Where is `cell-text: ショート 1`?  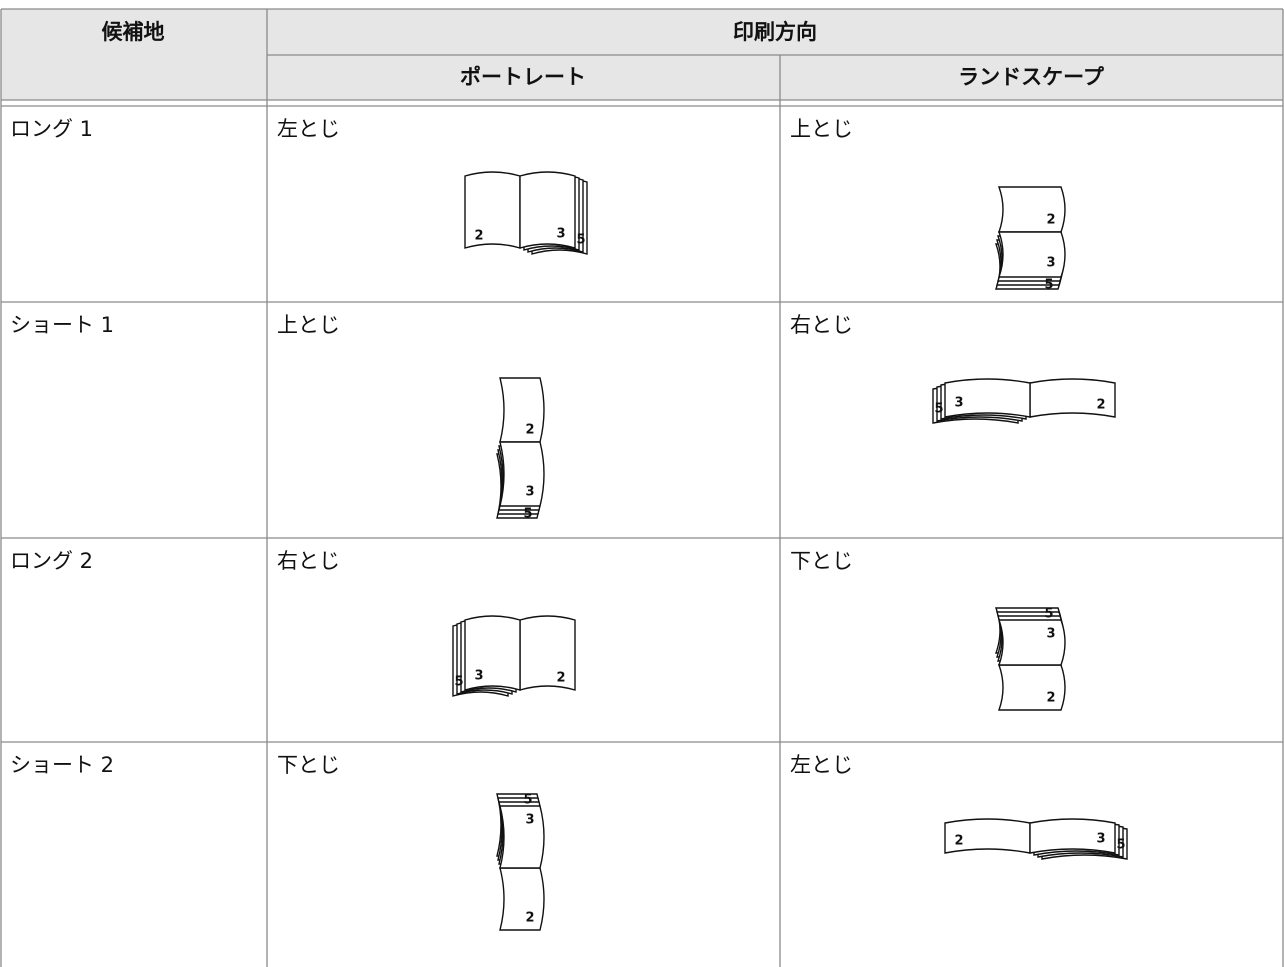 cell-text: ショート 1 is located at coordinates (62, 325).